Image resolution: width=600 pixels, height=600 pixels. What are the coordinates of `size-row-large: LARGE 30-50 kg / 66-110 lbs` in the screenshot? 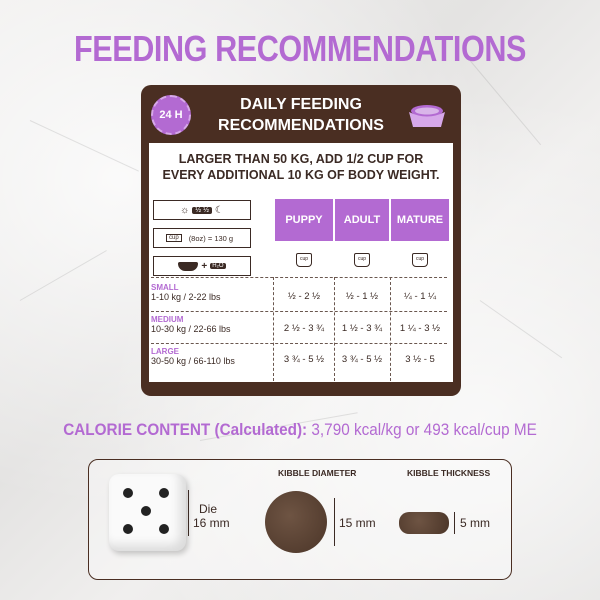 It's located at (208, 356).